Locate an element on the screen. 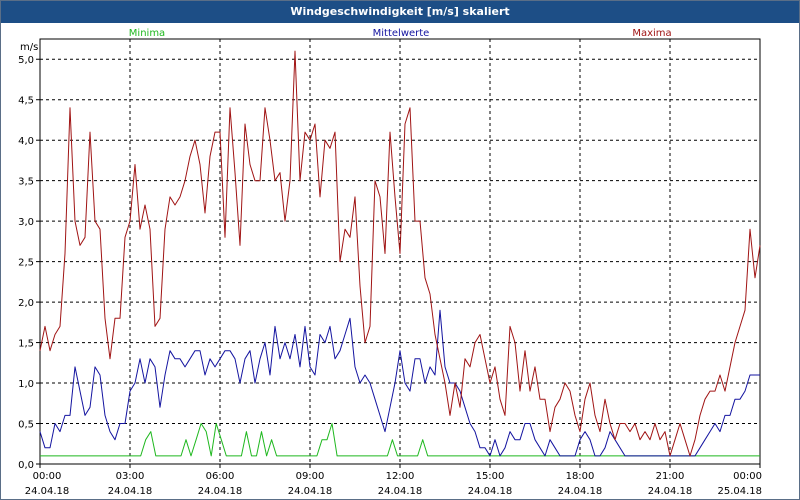 Image resolution: width=800 pixels, height=500 pixels. y-tick-label: 2,5 is located at coordinates (26, 263).